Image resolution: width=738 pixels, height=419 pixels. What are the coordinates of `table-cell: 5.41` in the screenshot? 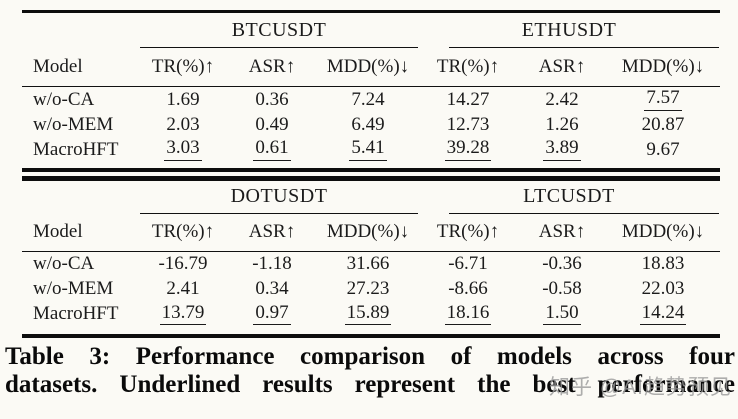 It's located at (368, 149).